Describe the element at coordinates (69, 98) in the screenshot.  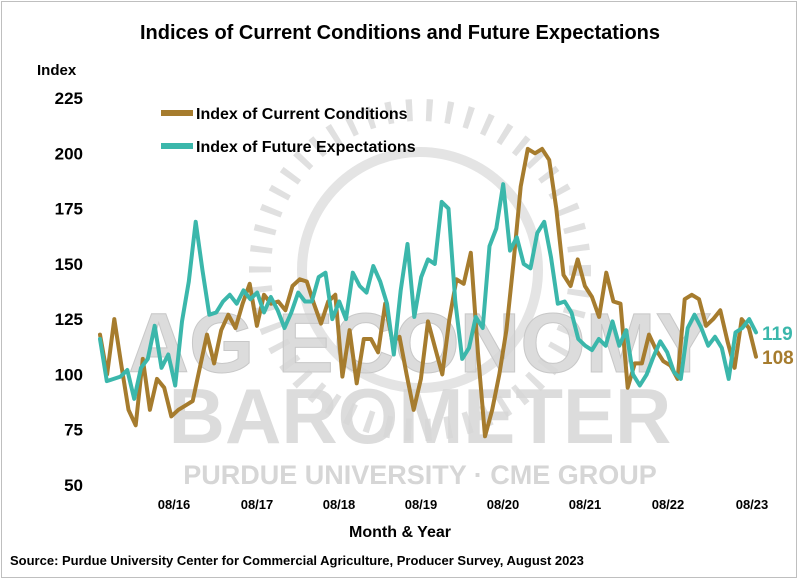
I see `y-tick-label: 225` at that location.